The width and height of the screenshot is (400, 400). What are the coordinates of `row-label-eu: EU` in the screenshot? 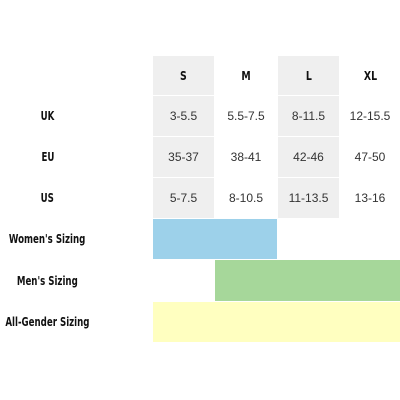 It's located at (47, 157).